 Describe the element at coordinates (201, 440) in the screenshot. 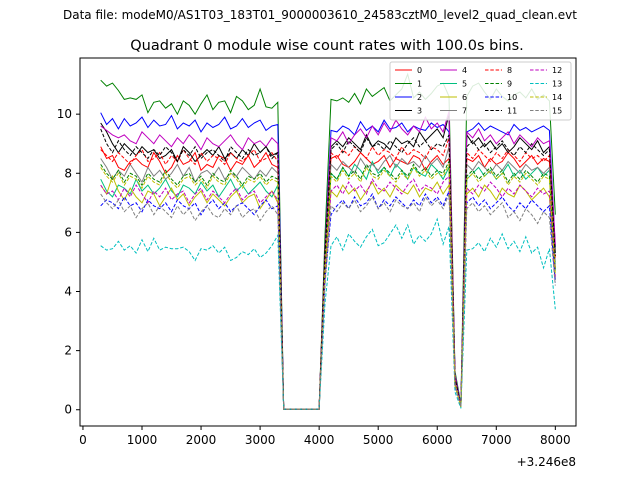

I see `x-tick-label: 2000` at that location.